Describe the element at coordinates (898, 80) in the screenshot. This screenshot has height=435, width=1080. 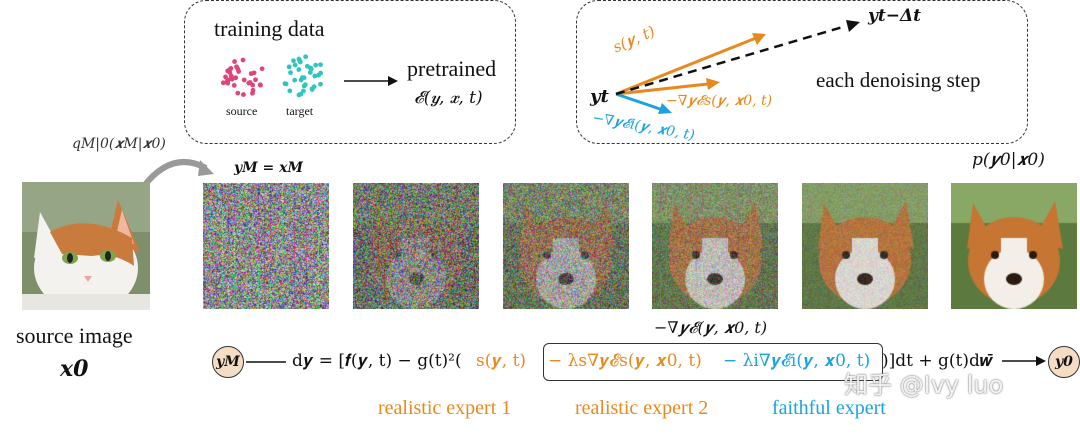
I see `denoising-step-label: each denoising step` at that location.